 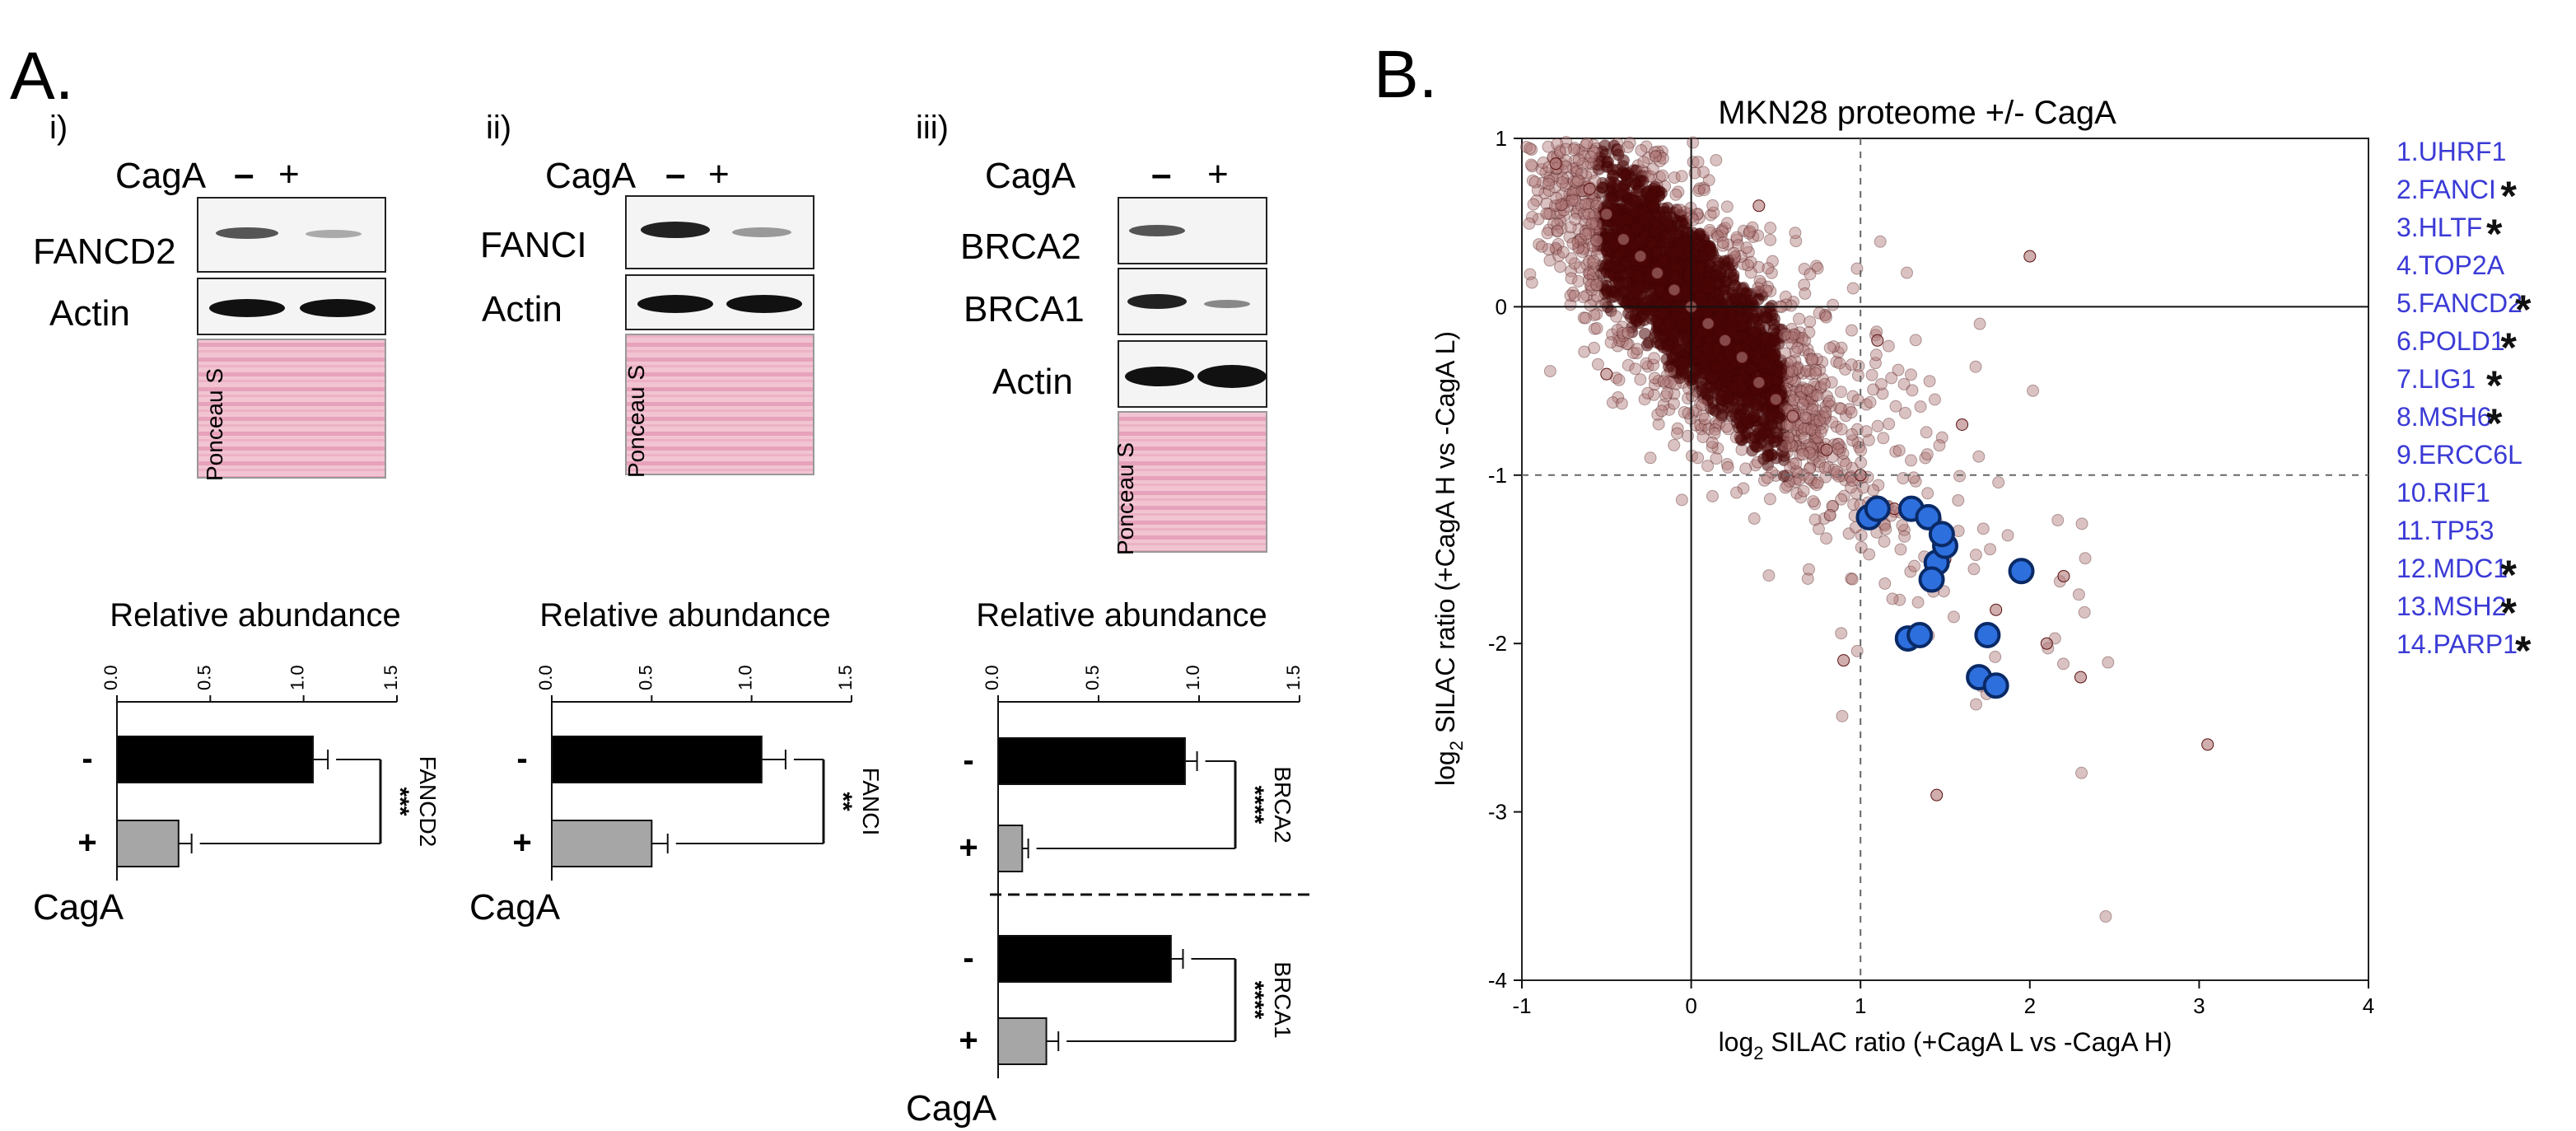 I want to click on blot-ii-minus: –, so click(x=675, y=174).